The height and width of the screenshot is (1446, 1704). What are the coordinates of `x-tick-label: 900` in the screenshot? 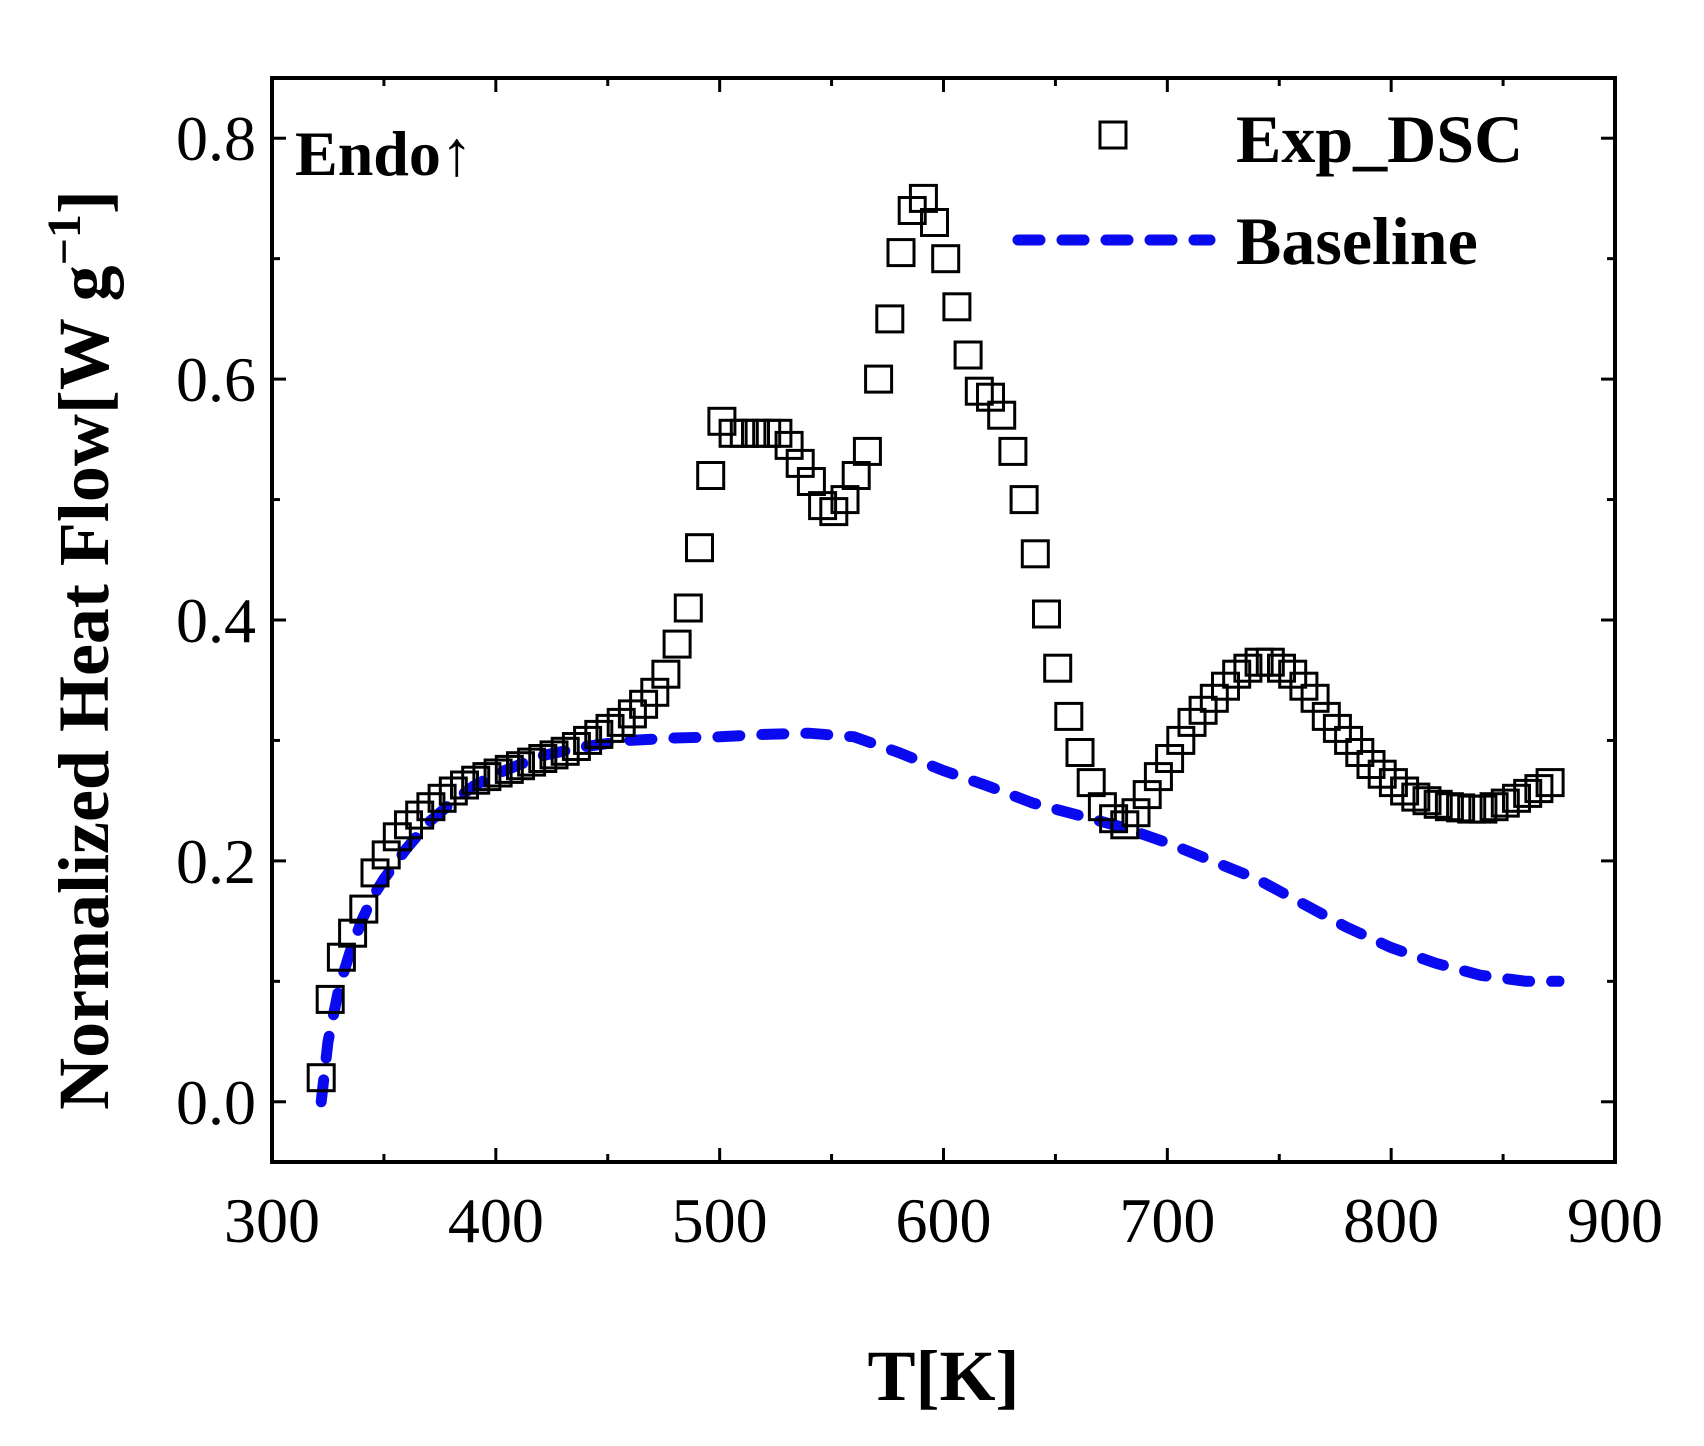 It's located at (1615, 1220).